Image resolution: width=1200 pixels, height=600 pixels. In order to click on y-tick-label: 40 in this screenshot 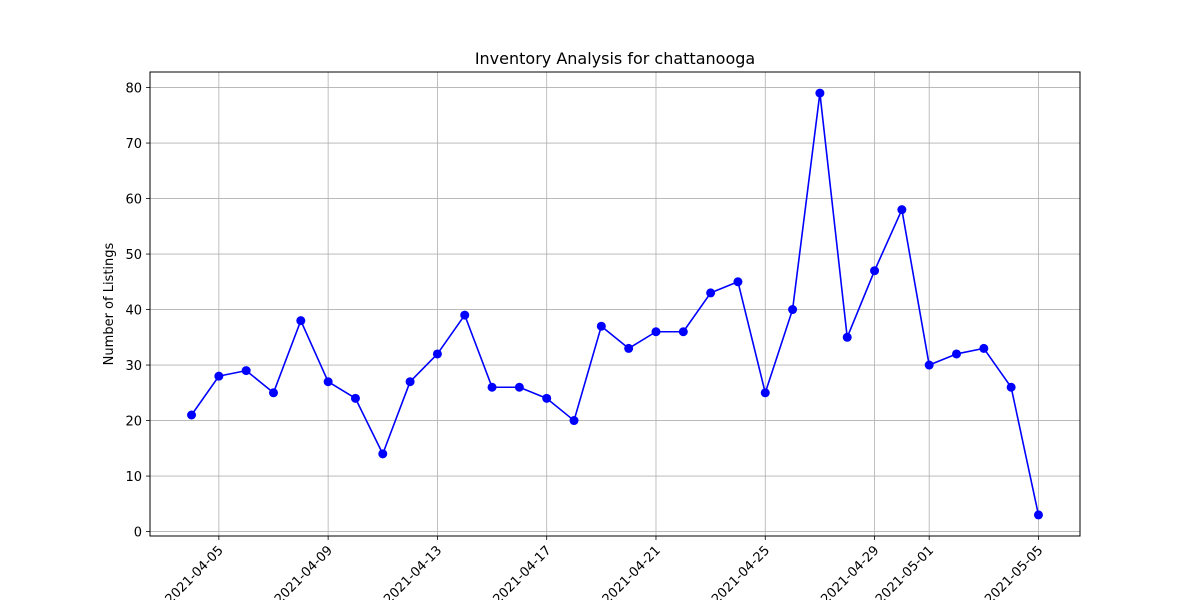, I will do `click(133, 311)`.